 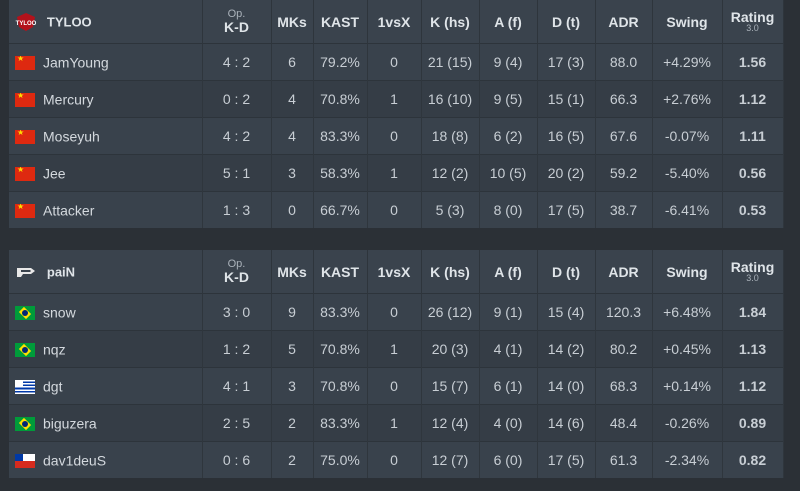 What do you see at coordinates (624, 312) in the screenshot?
I see `stat-adr: 120.3` at bounding box center [624, 312].